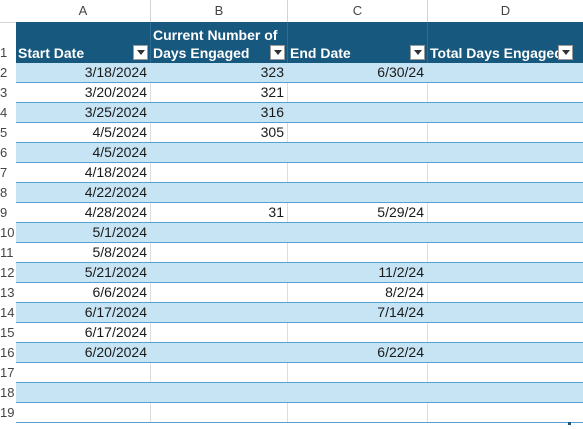  Describe the element at coordinates (83, 292) in the screenshot. I see `start-date-cell: 6/6/2024` at that location.